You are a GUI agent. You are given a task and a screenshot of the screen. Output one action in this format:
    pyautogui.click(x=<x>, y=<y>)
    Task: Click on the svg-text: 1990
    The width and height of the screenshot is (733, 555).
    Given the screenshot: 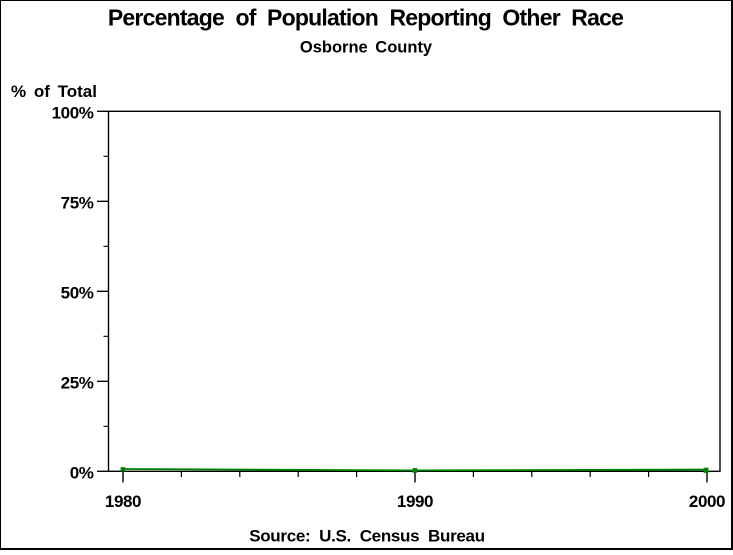 What is the action you would take?
    pyautogui.click(x=415, y=501)
    